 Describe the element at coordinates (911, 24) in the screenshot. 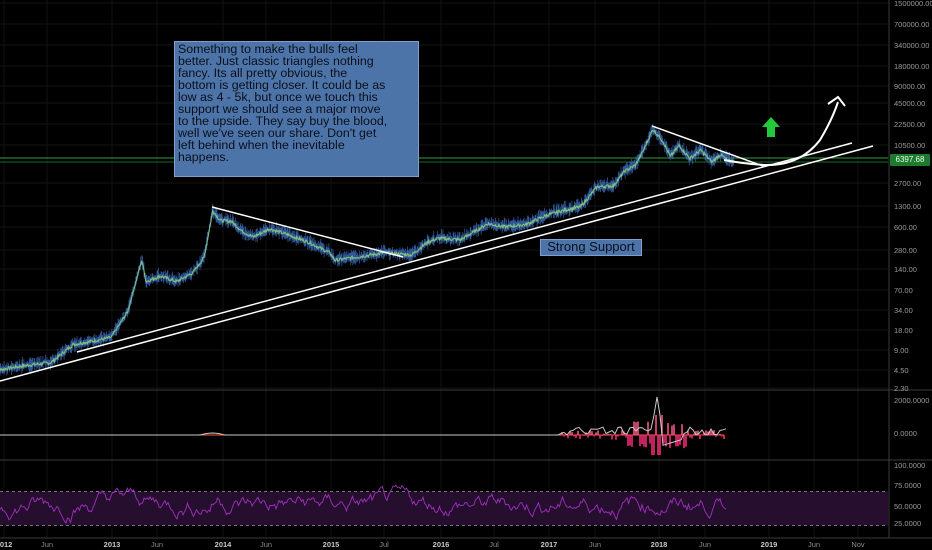

I see `y-tick-label: 700000.00` at that location.